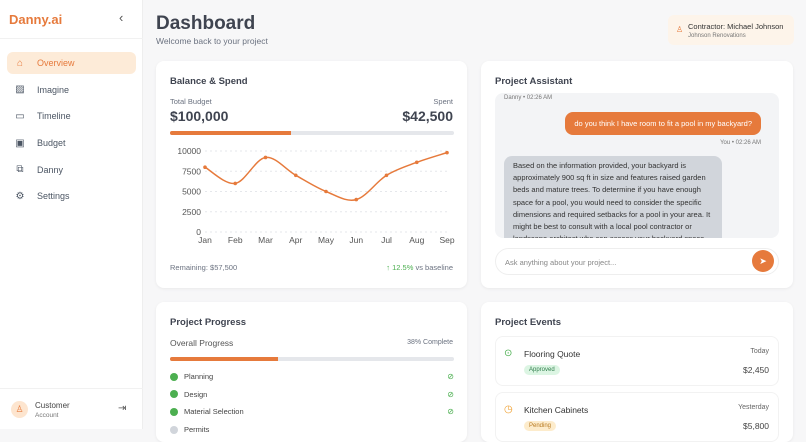 The width and height of the screenshot is (806, 442). What do you see at coordinates (265, 240) in the screenshot?
I see `x-tick-label: Mar` at bounding box center [265, 240].